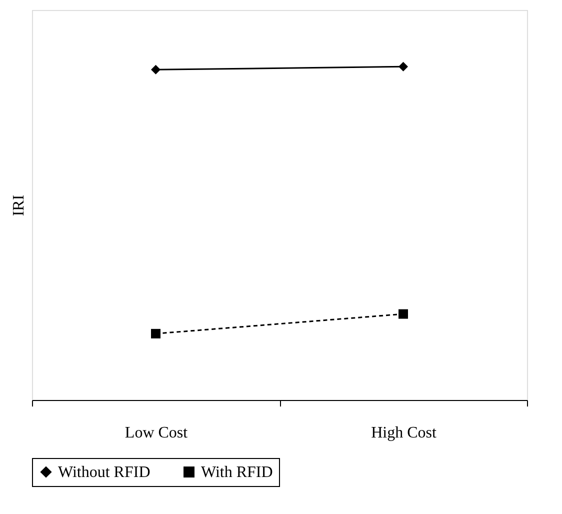 The image size is (562, 514). I want to click on y-axis-title: IRI, so click(19, 205).